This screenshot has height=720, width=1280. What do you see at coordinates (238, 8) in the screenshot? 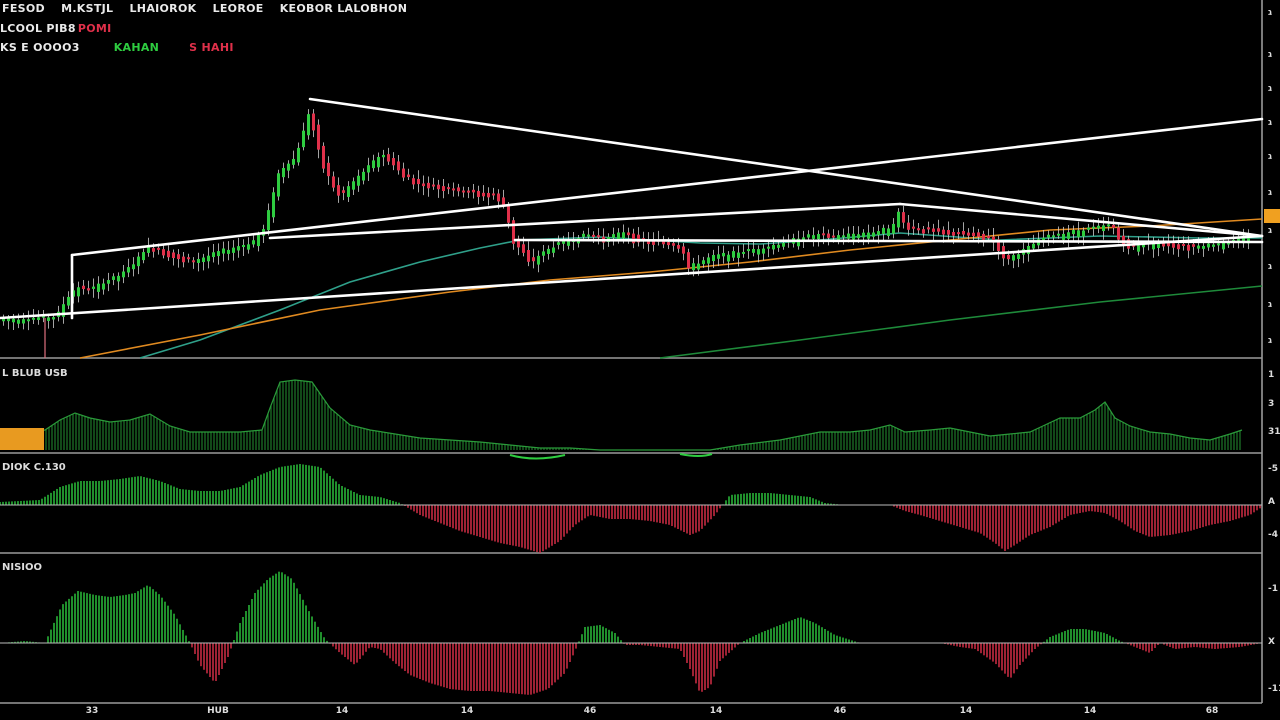
I see `legend-item: LEOROE` at bounding box center [238, 8].